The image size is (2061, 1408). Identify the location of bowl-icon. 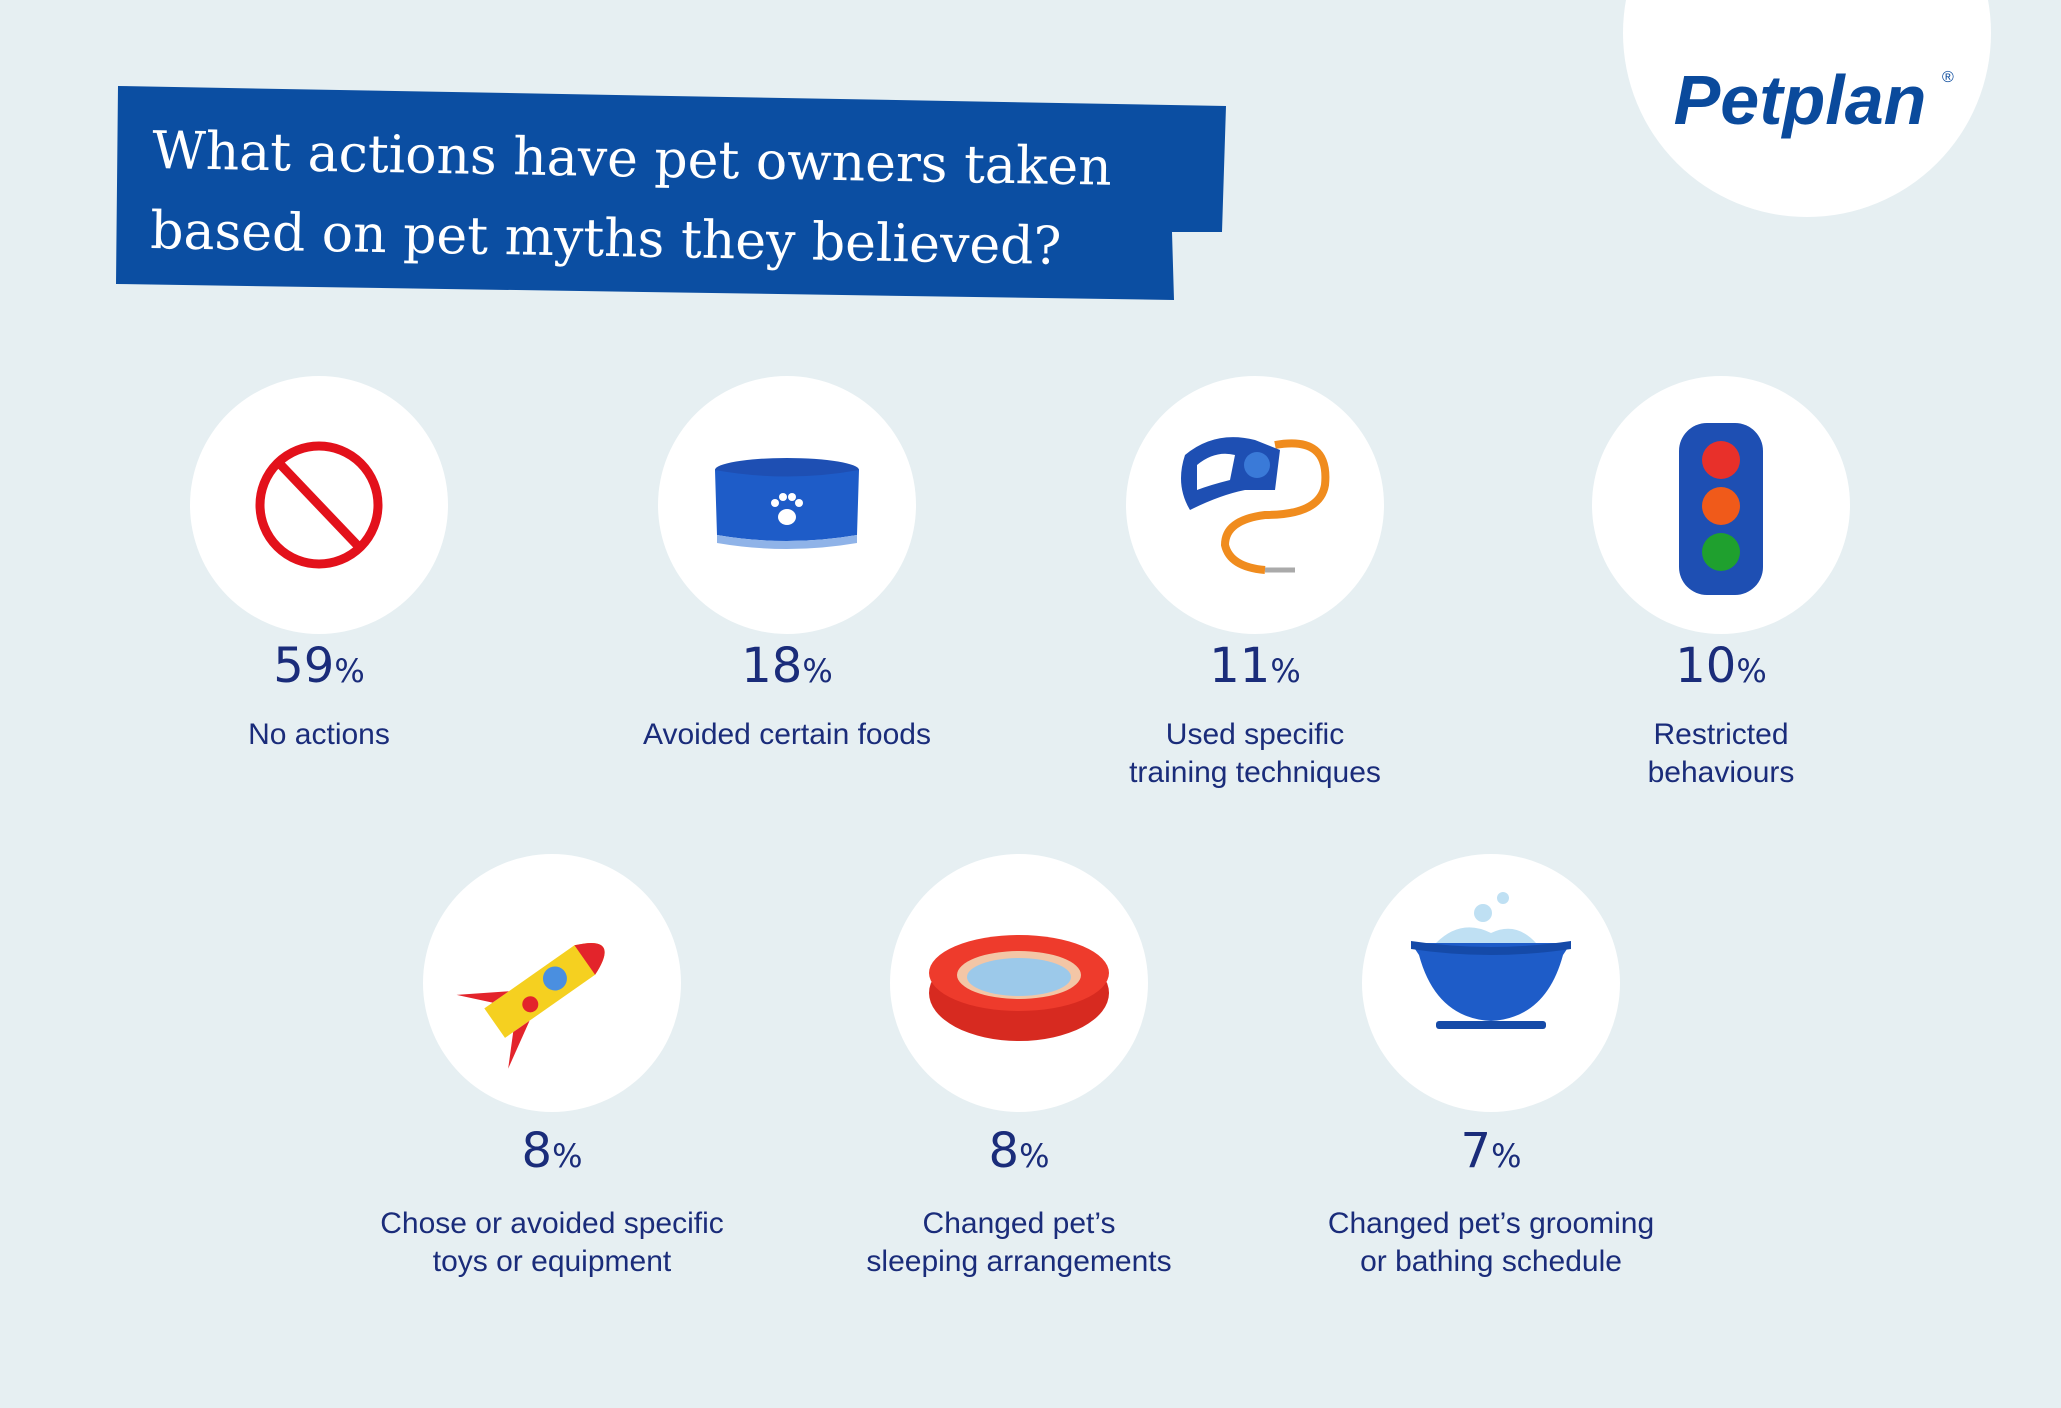
(787, 503).